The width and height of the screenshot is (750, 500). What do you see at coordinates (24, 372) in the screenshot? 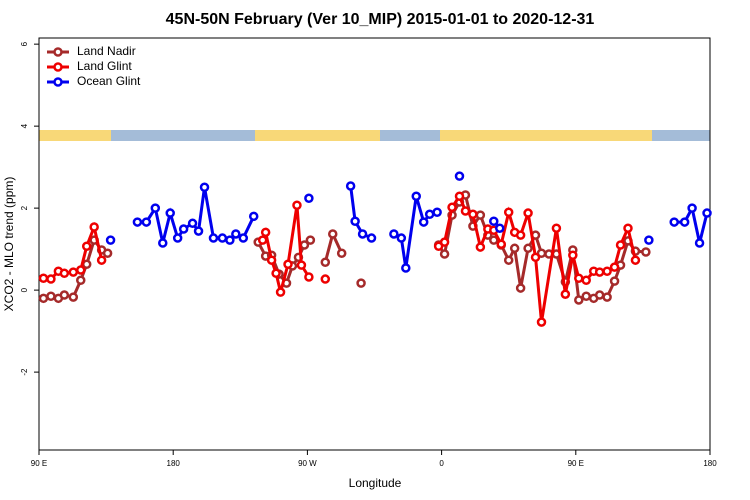
I see `y-tick-label: -2` at bounding box center [24, 372].